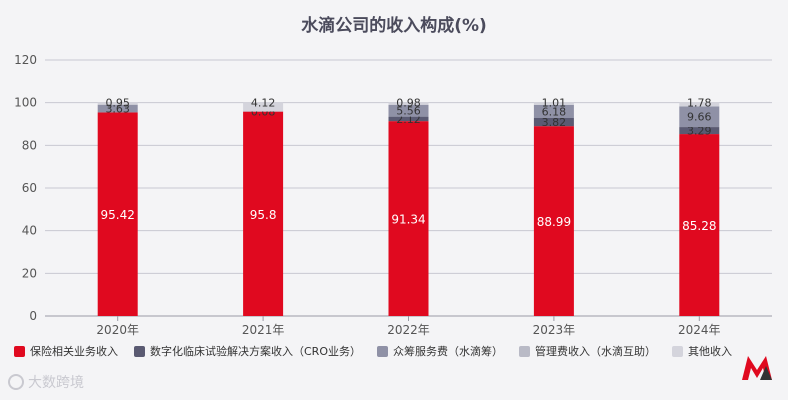 The width and height of the screenshot is (788, 400). I want to click on y-tick-label: 80, so click(29, 145).